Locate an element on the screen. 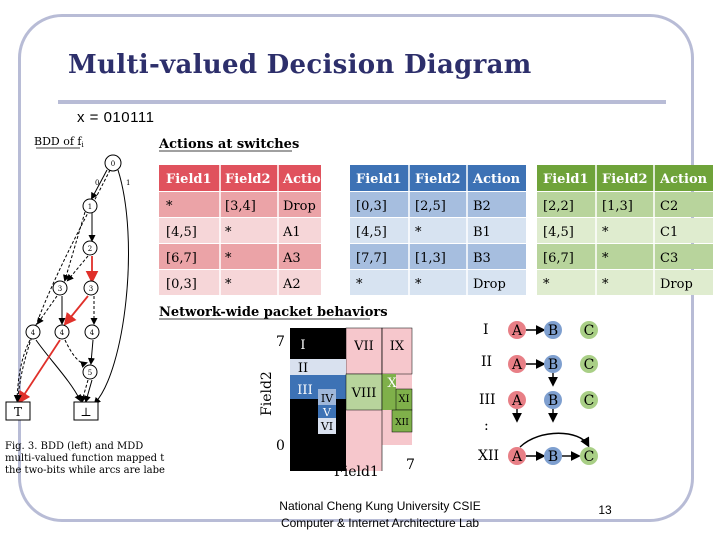 This screenshot has height=540, width=720. bdd-terminal-true-label: T is located at coordinates (18, 412).